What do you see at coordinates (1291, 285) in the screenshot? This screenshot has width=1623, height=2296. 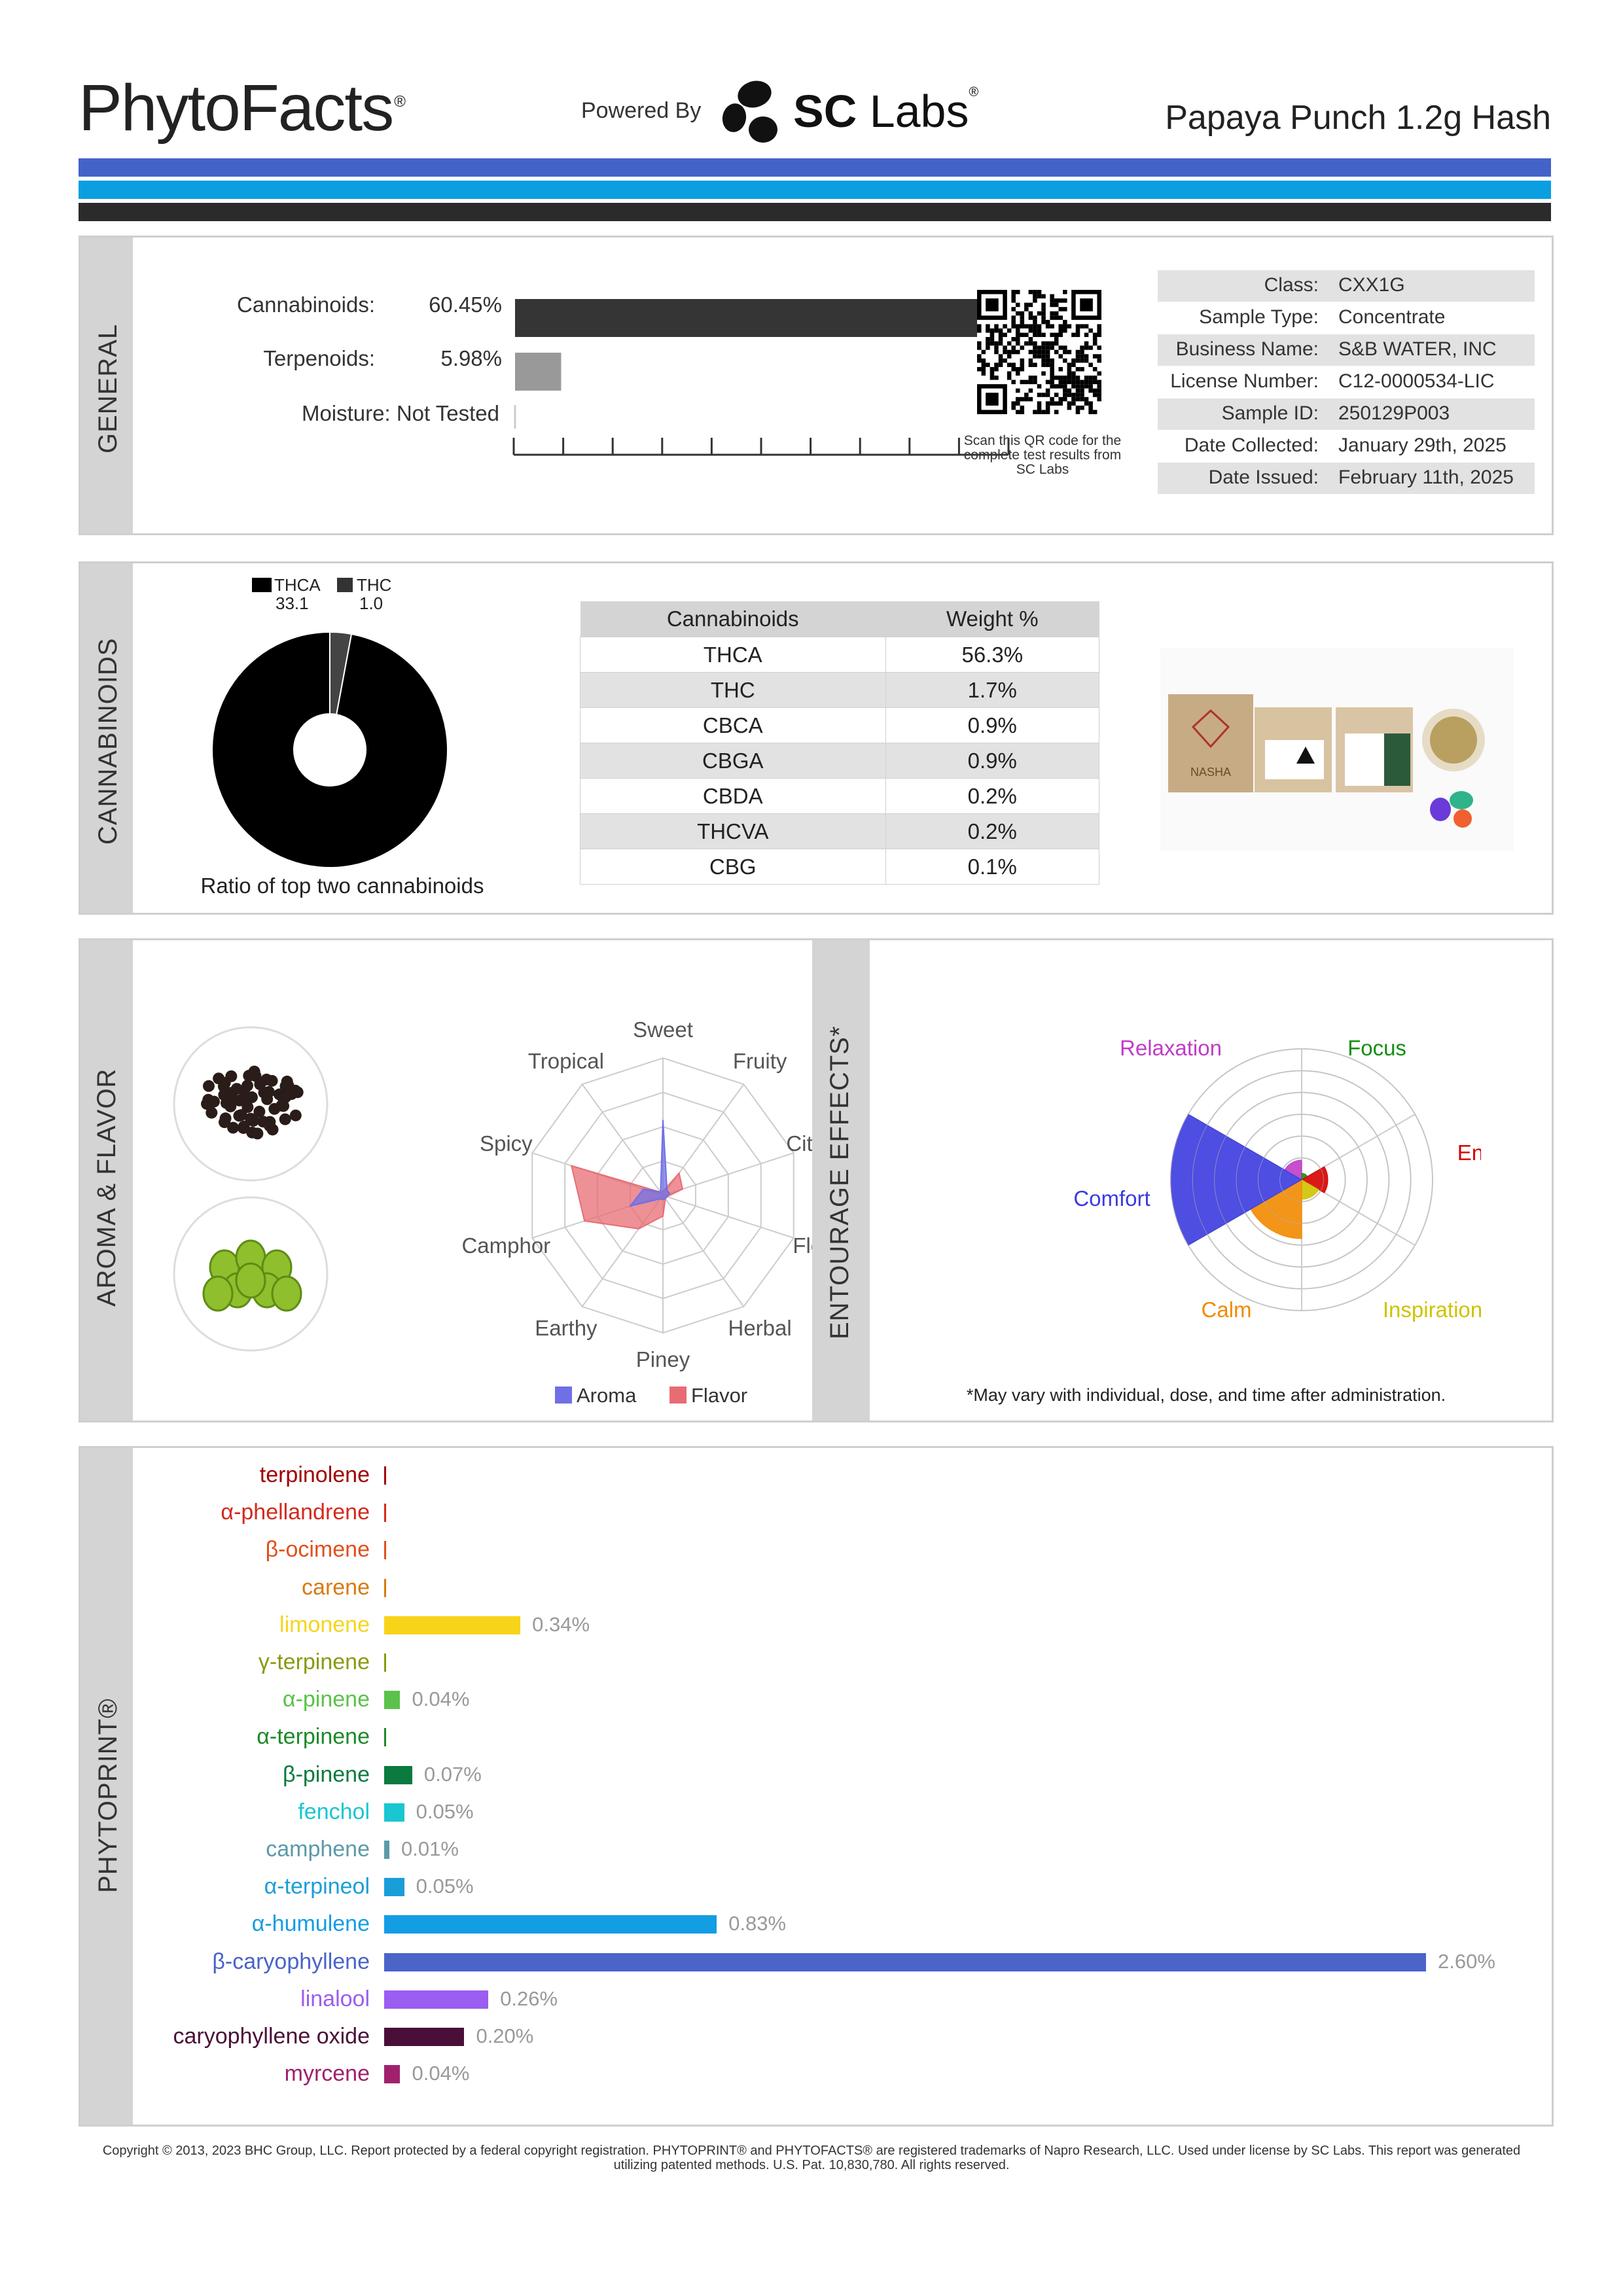 I see `info-key: Class:` at bounding box center [1291, 285].